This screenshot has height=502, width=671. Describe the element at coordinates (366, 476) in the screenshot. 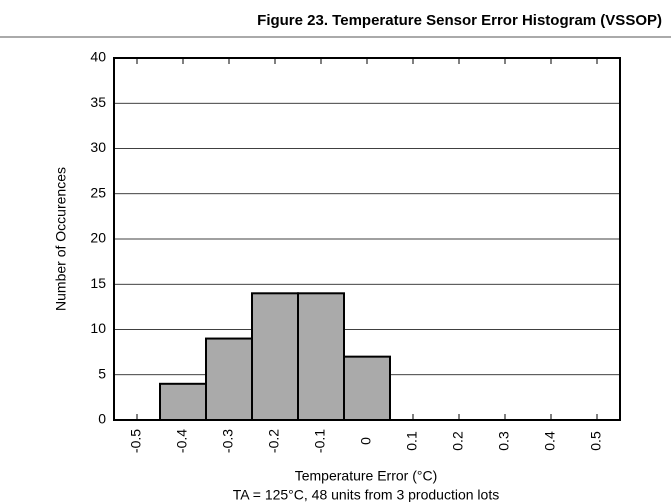

I see `x-axis-label: Temperature Error (°C)` at that location.